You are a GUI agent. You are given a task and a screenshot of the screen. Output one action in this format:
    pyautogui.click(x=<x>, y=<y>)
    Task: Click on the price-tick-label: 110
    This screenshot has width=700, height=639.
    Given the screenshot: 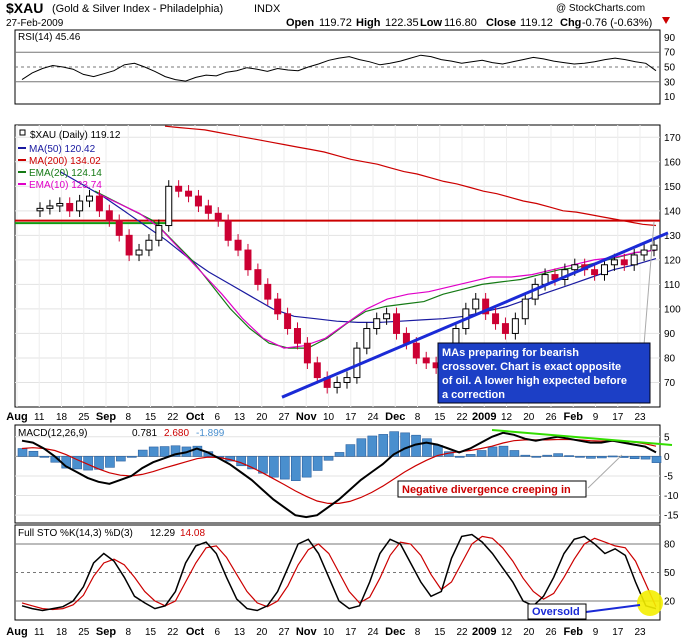 What is the action you would take?
    pyautogui.click(x=672, y=285)
    